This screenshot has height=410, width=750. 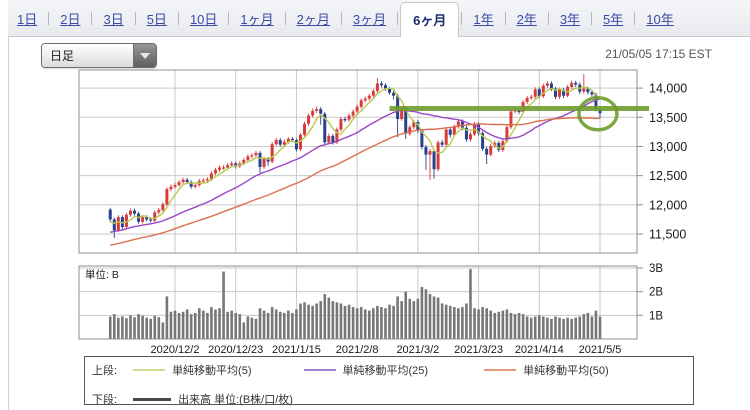 I want to click on dropdown-arrow-button, so click(x=144, y=55).